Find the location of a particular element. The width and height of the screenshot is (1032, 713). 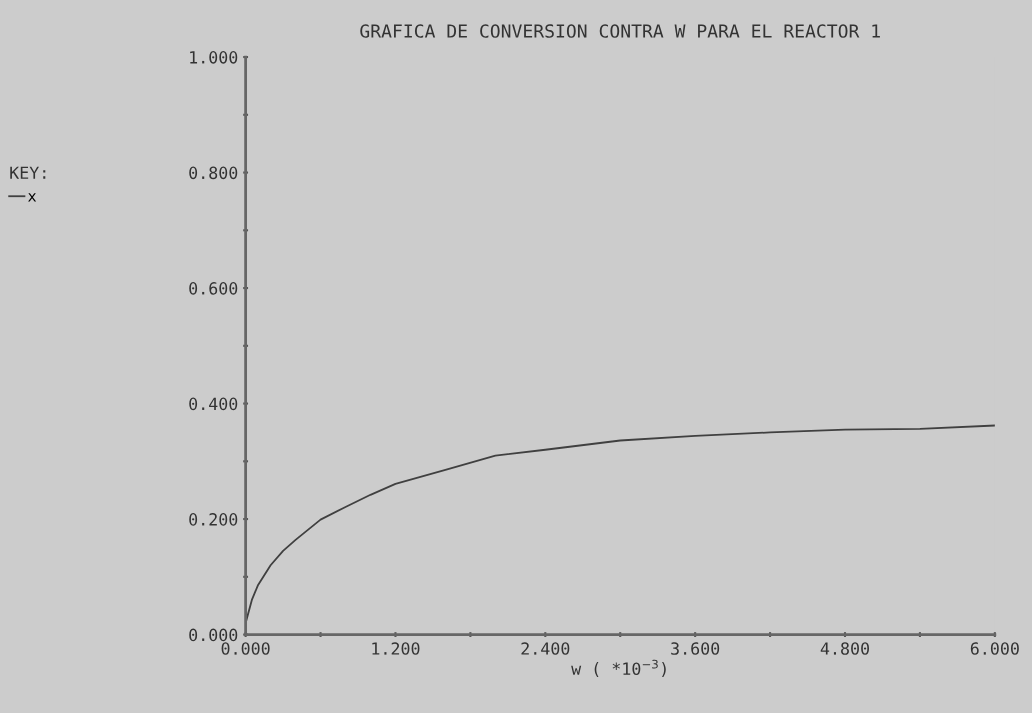

x-axis-title: w ( *10$^{−3}$) is located at coordinates (618, 668).